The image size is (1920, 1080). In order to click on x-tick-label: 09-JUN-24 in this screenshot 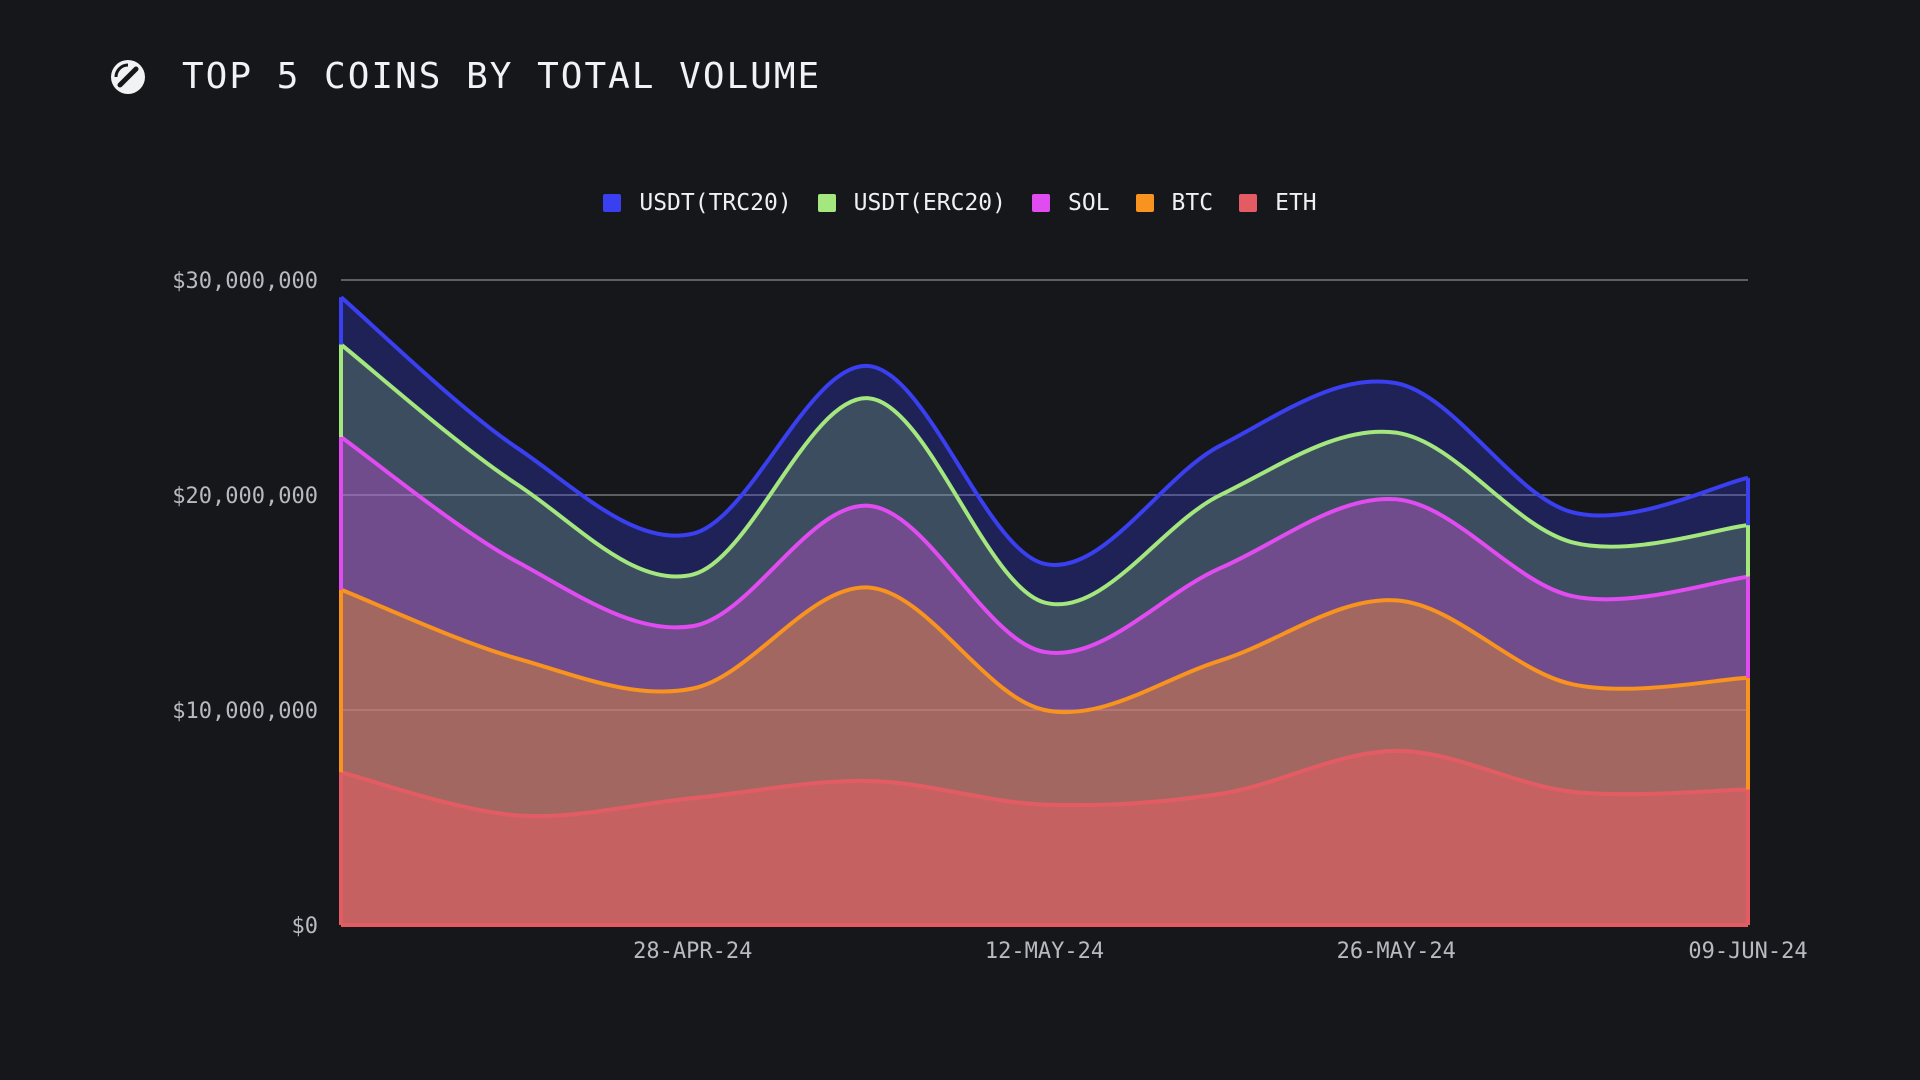, I will do `click(1747, 951)`.